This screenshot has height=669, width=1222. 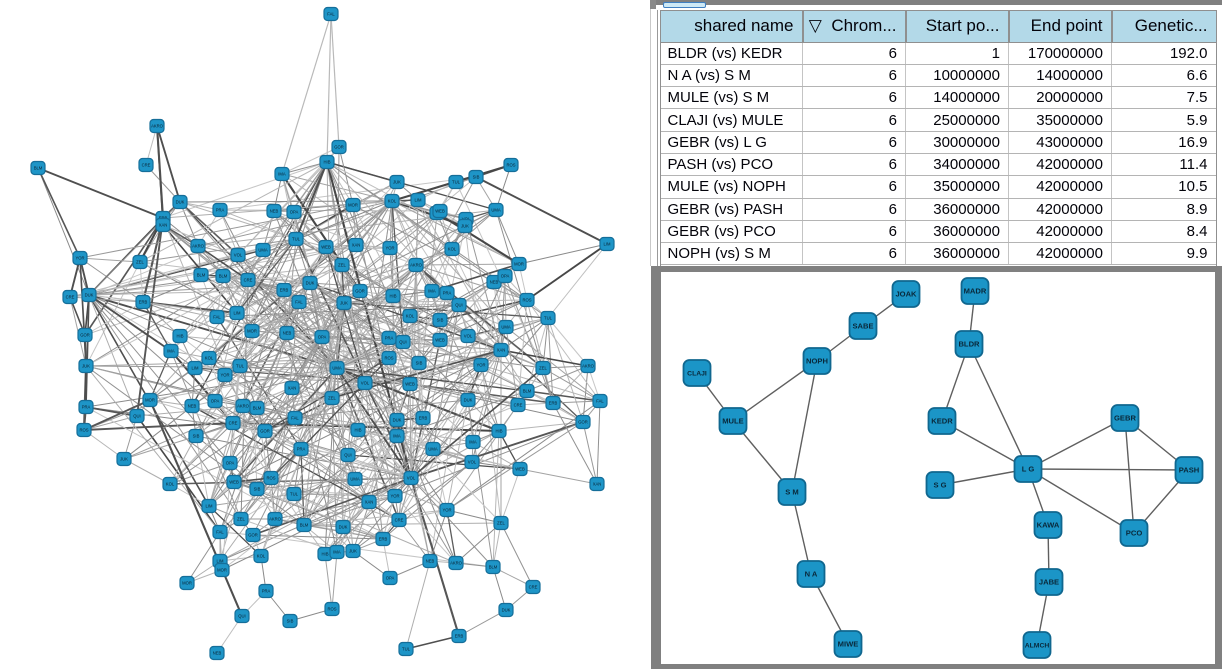 What do you see at coordinates (1125, 418) in the screenshot?
I see `svg-text: GEBR` at bounding box center [1125, 418].